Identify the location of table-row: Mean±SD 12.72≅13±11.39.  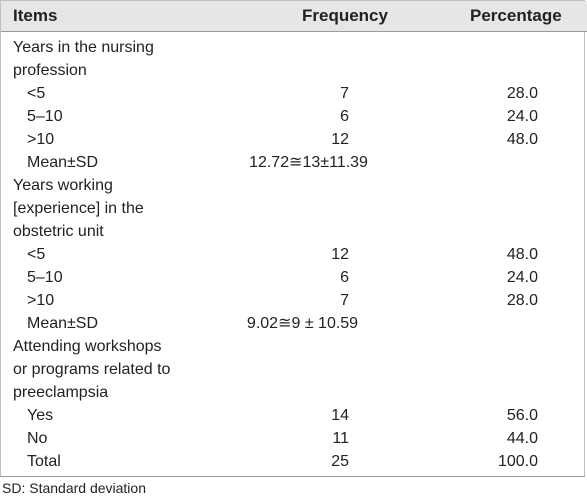
(294, 162).